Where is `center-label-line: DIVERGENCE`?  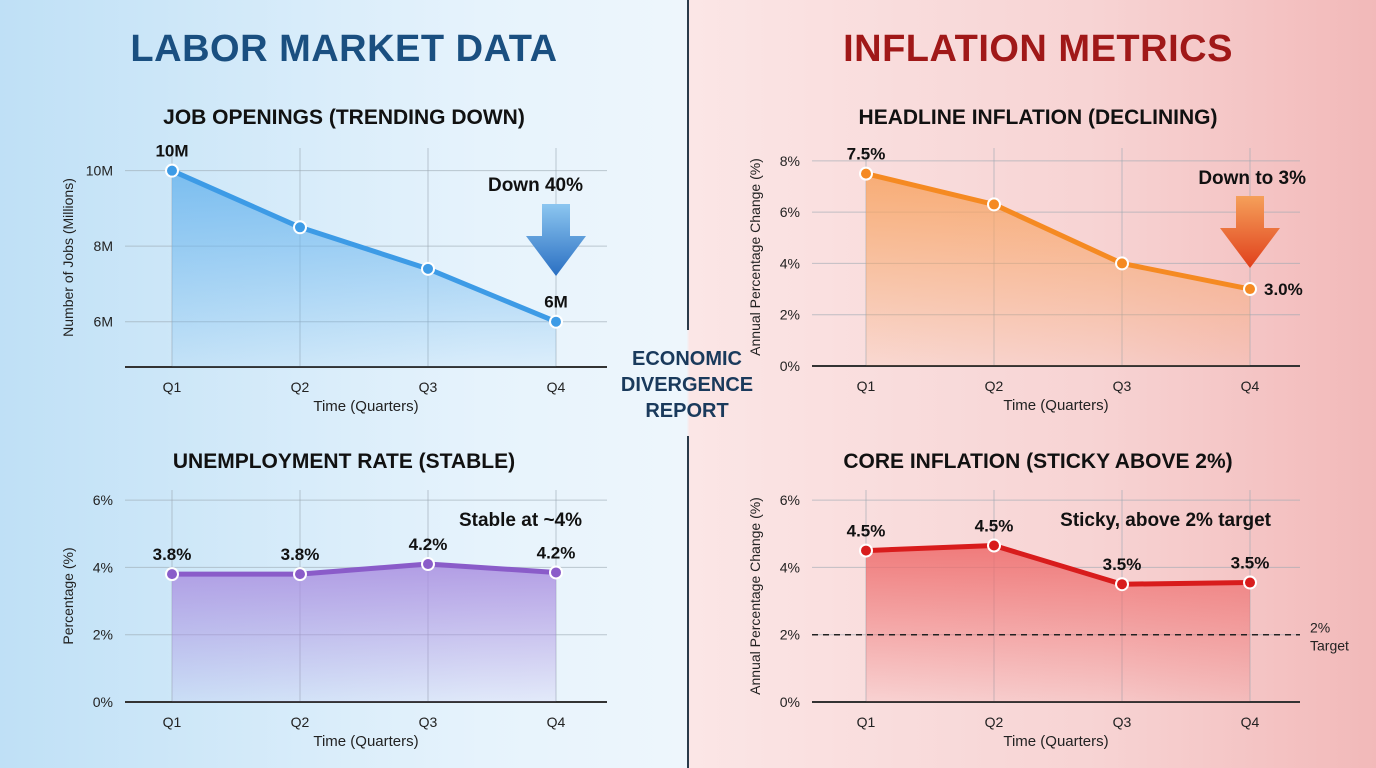
center-label-line: DIVERGENCE is located at coordinates (687, 385).